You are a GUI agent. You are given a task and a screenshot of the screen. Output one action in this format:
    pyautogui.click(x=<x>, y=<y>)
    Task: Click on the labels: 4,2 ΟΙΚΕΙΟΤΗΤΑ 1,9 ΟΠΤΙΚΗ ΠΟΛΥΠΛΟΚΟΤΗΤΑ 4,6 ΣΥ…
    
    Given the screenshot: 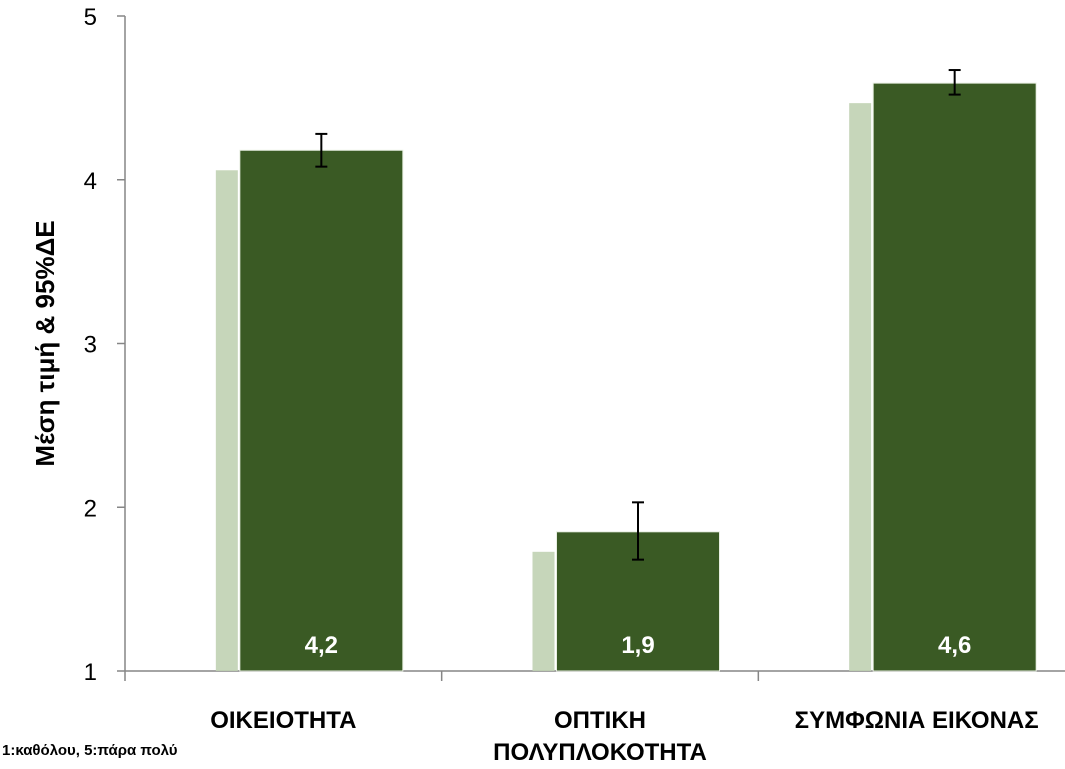 What is the action you would take?
    pyautogui.click(x=624, y=699)
    